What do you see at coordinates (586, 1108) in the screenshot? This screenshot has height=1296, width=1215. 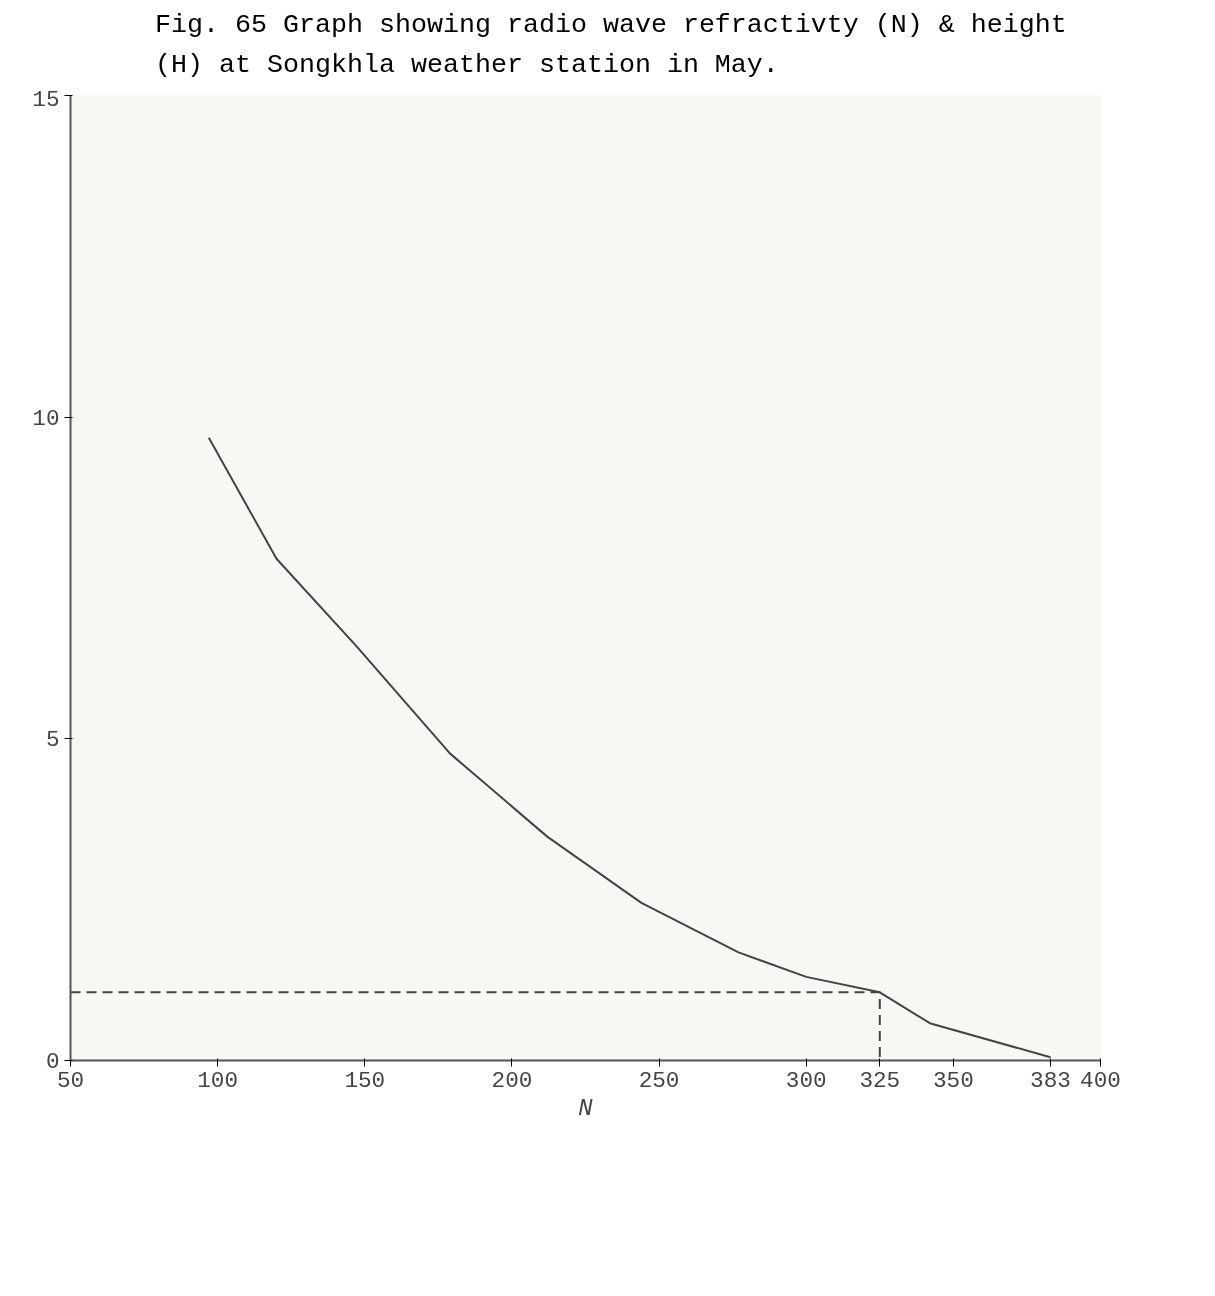 I see `x-axis-title: N` at bounding box center [586, 1108].